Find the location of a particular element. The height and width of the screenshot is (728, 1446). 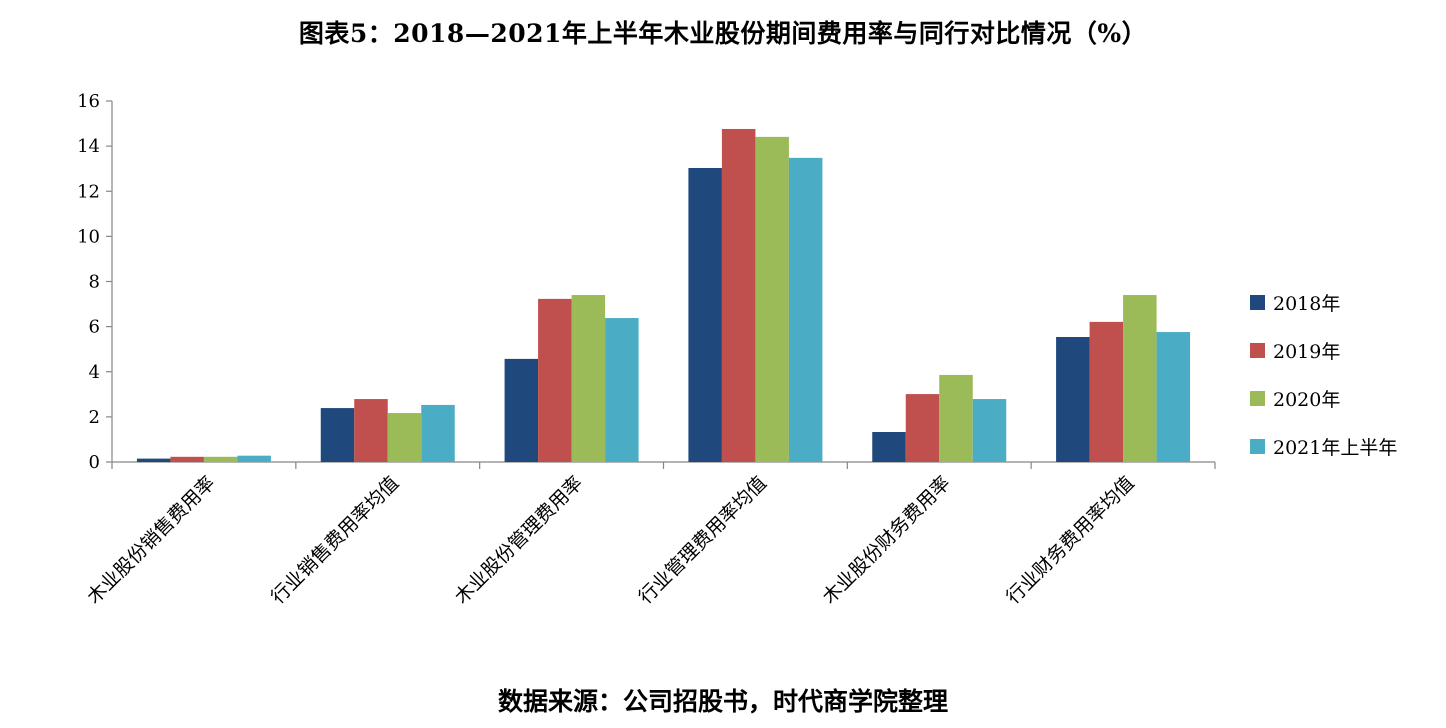

legend-label: 2020年 is located at coordinates (1307, 399).